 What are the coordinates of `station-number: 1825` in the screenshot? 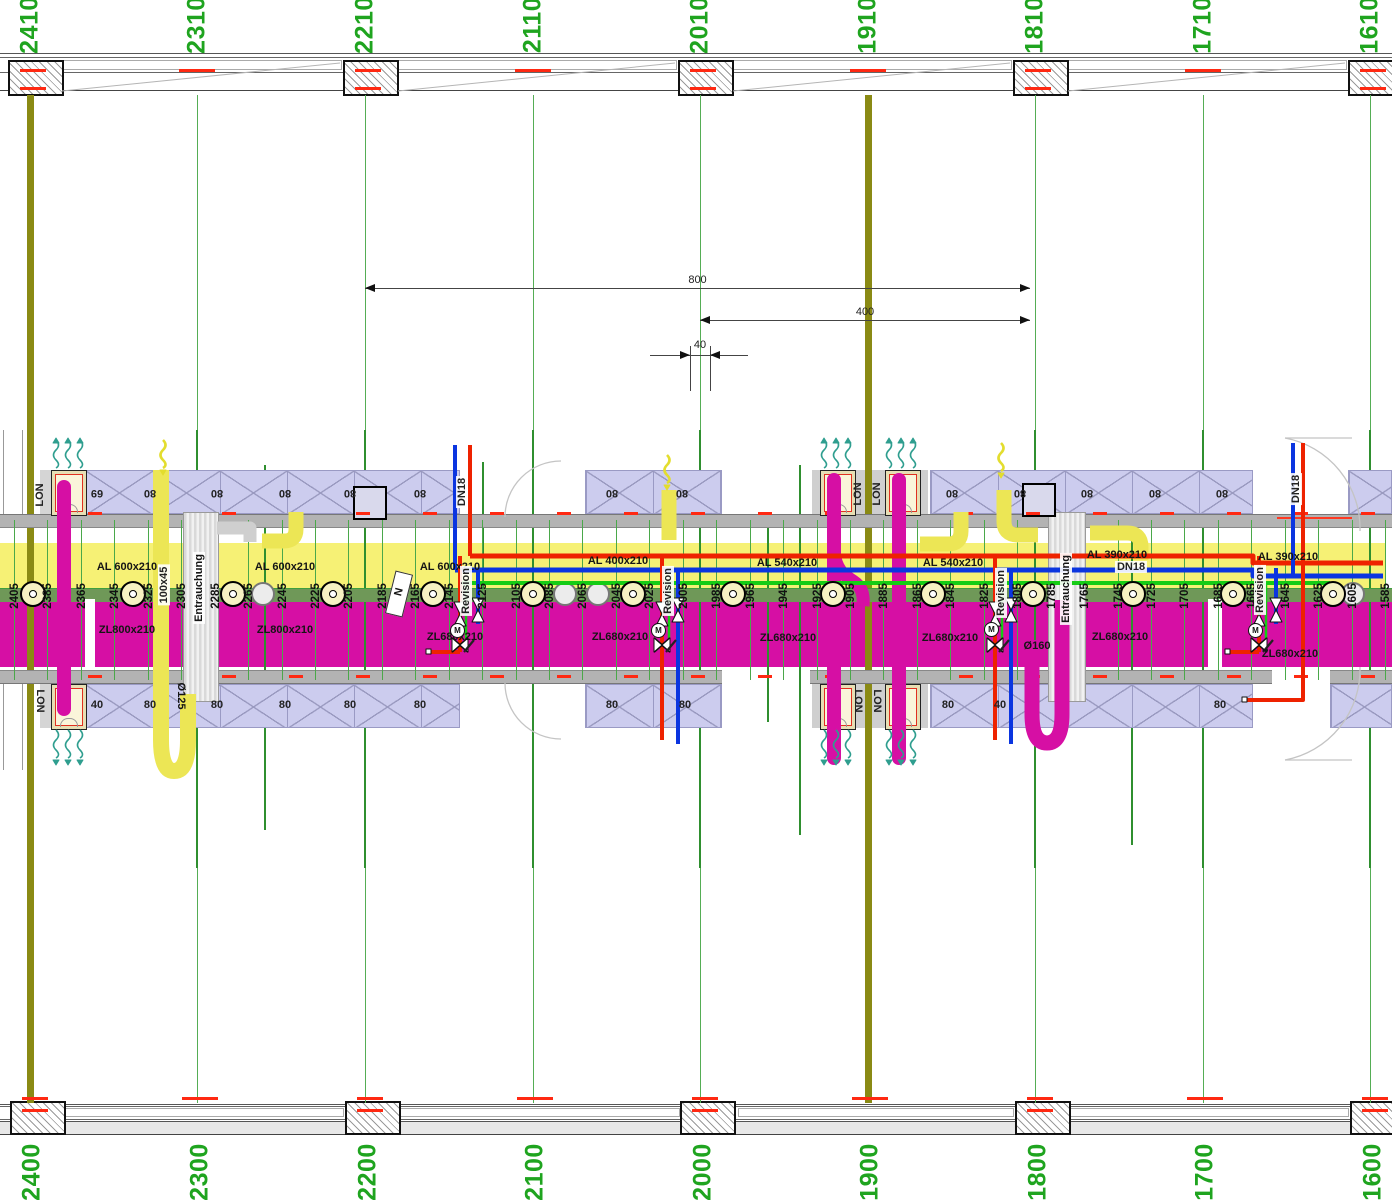 It's located at (984, 596).